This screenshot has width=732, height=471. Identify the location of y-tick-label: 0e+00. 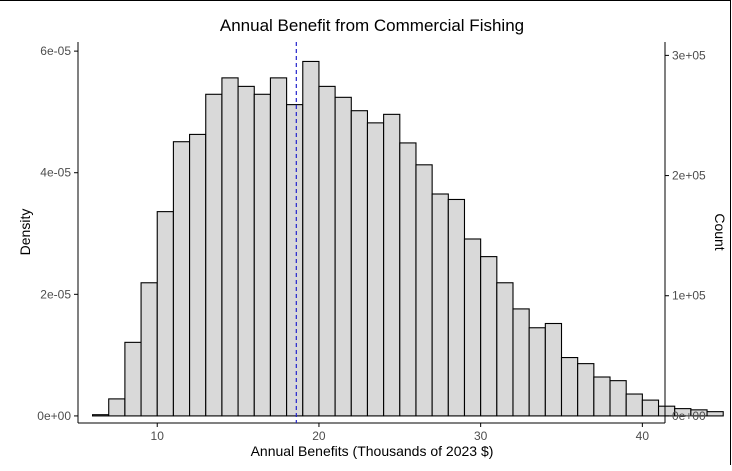
(54, 416).